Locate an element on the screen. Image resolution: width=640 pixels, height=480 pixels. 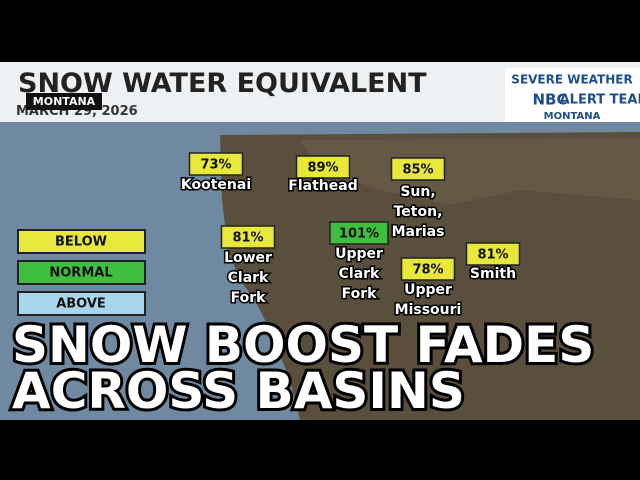
legend-label: ABOVE is located at coordinates (81, 304).